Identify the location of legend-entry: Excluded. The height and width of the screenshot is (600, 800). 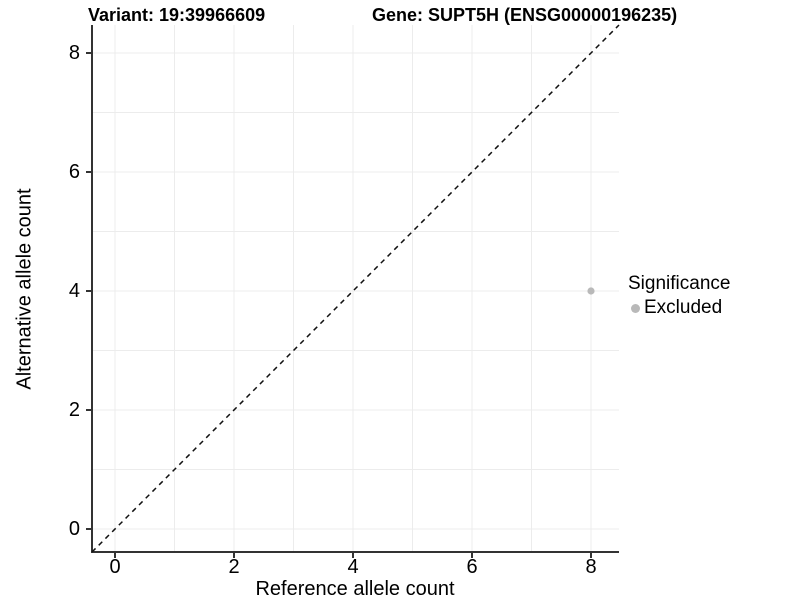
(680, 308).